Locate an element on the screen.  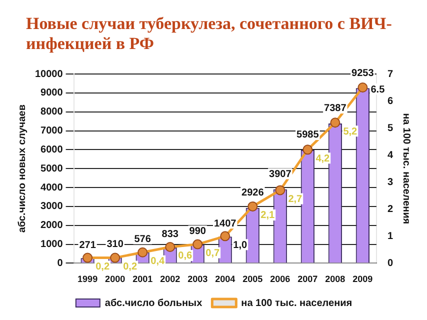
x-tick-label: 1999 is located at coordinates (88, 279).